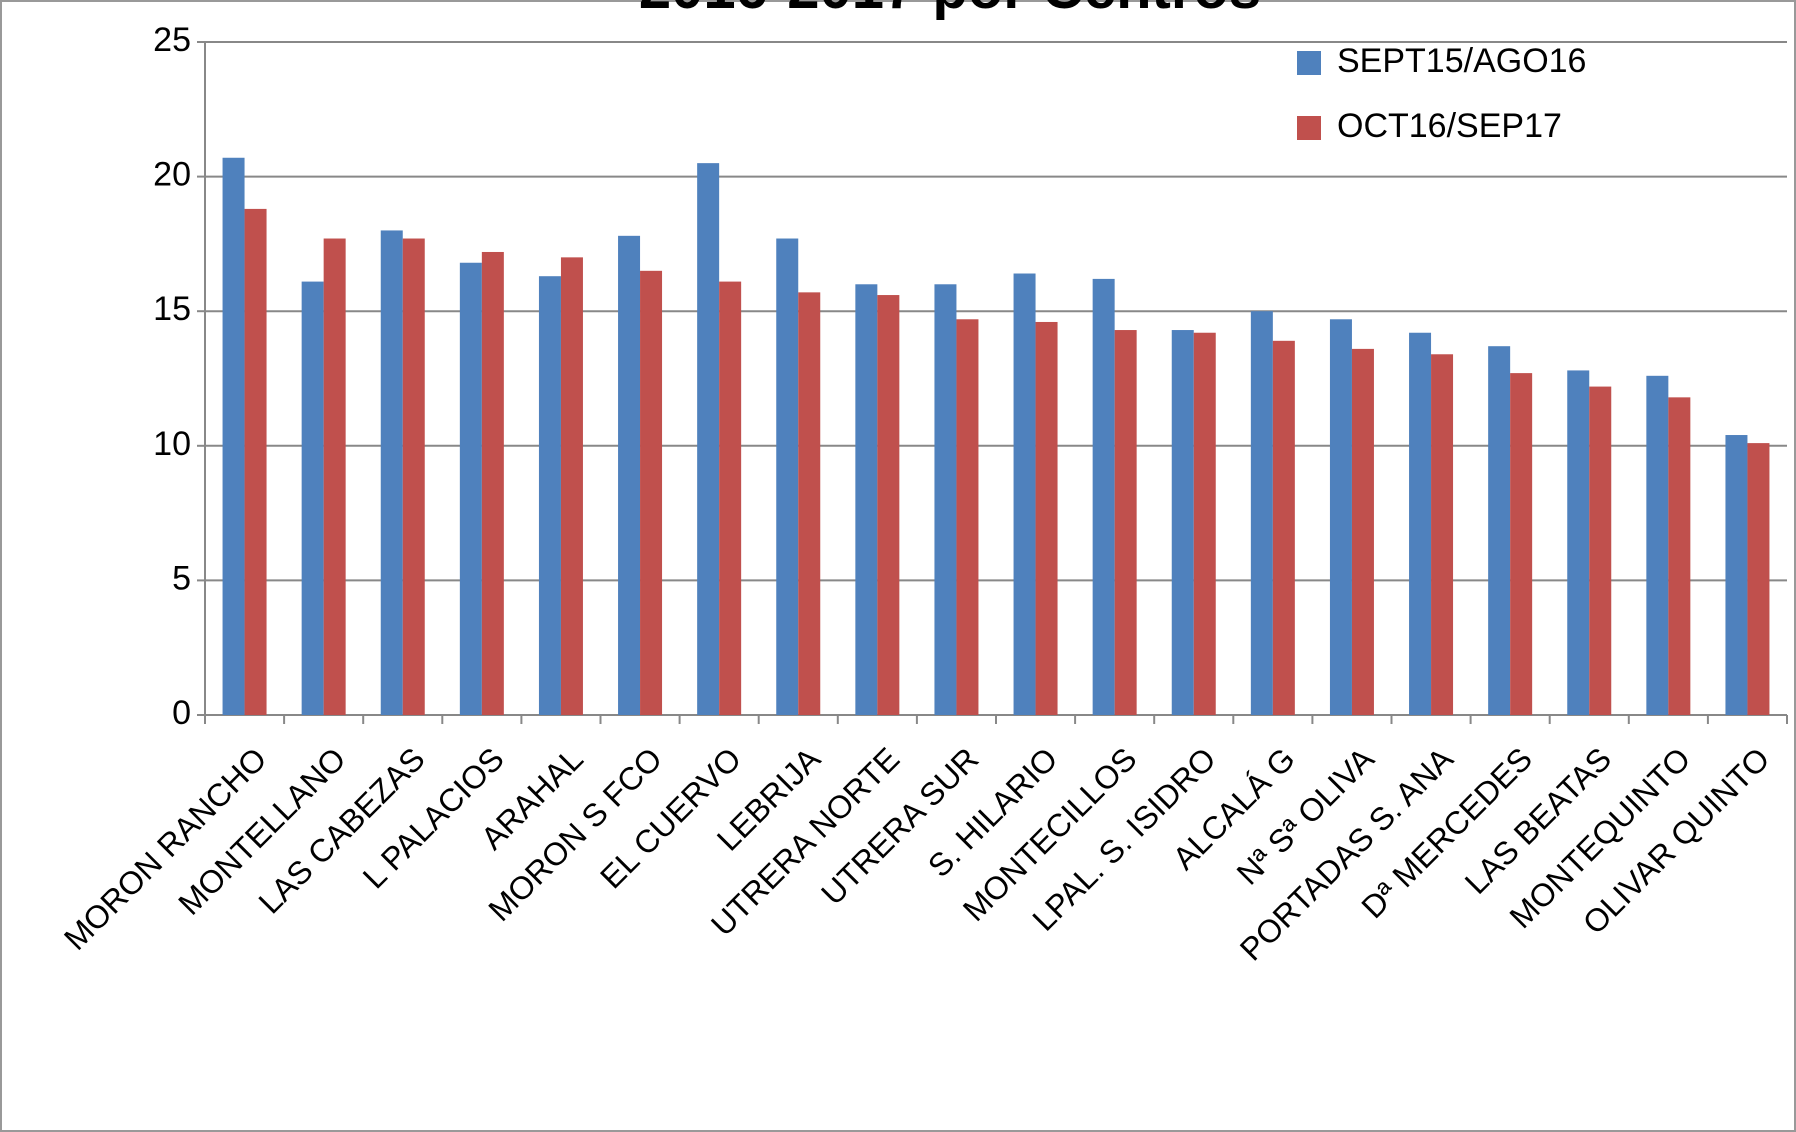 The image size is (1796, 1132). What do you see at coordinates (172, 309) in the screenshot?
I see `y-tick-label: 15` at bounding box center [172, 309].